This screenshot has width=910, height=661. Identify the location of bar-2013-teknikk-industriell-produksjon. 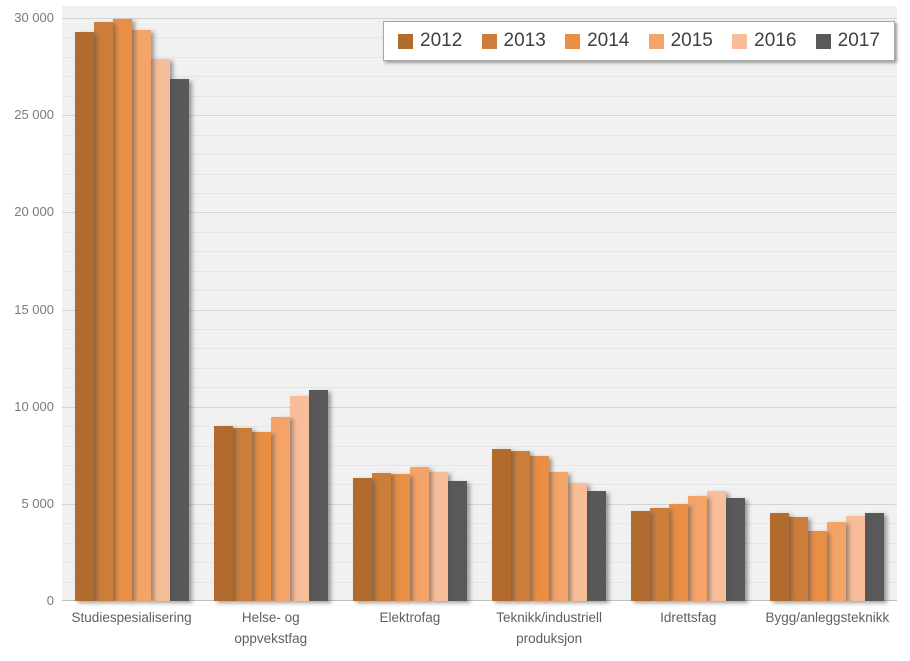
(521, 526).